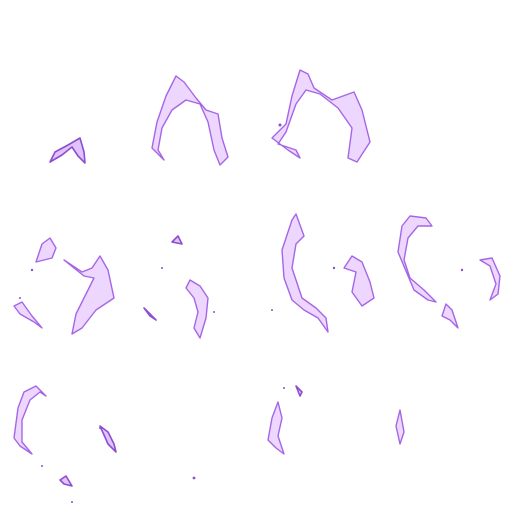 Image resolution: width=512 pixels, height=512 pixels. I want to click on frame-r3-c1, so click(65, 444).